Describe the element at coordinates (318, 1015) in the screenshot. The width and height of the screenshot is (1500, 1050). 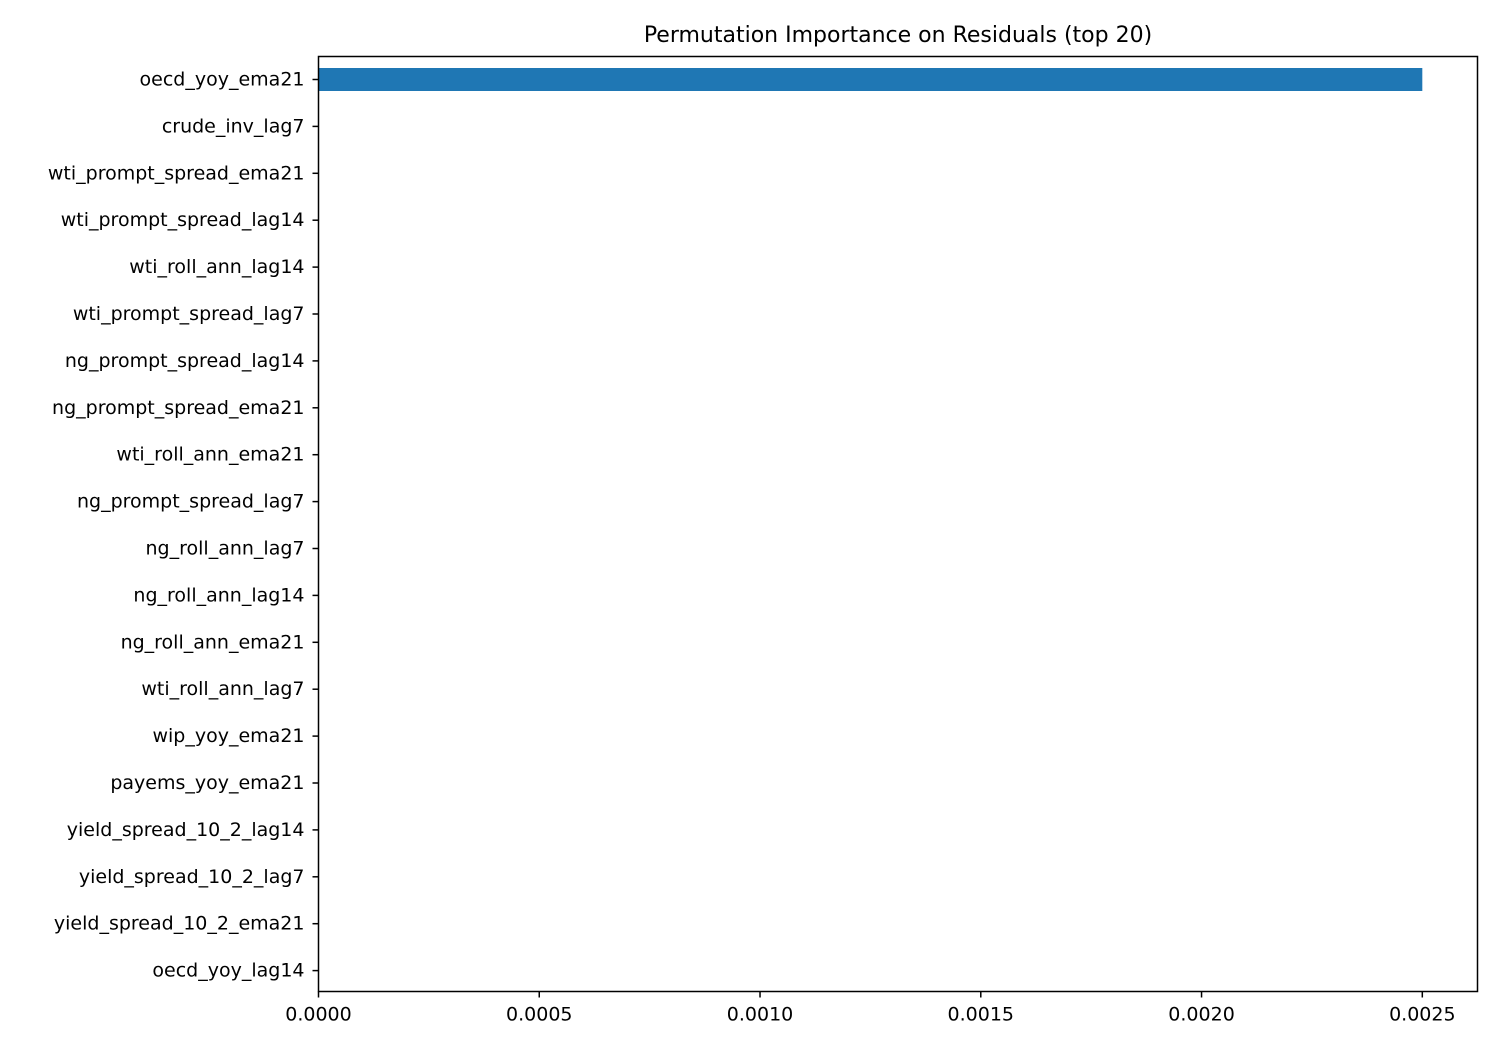
I see `x-tick-label: 0.0000` at that location.